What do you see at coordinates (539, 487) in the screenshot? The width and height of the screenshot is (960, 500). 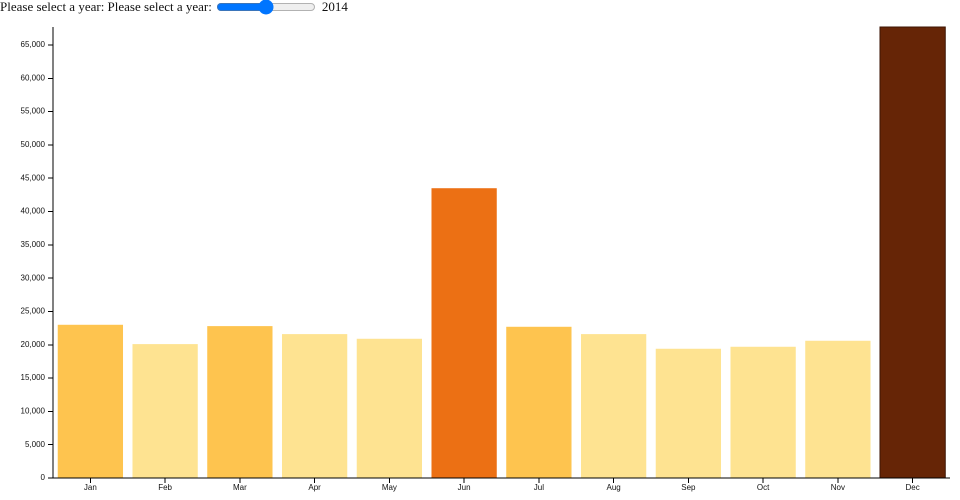 I see `x-tick-label: Jul` at bounding box center [539, 487].